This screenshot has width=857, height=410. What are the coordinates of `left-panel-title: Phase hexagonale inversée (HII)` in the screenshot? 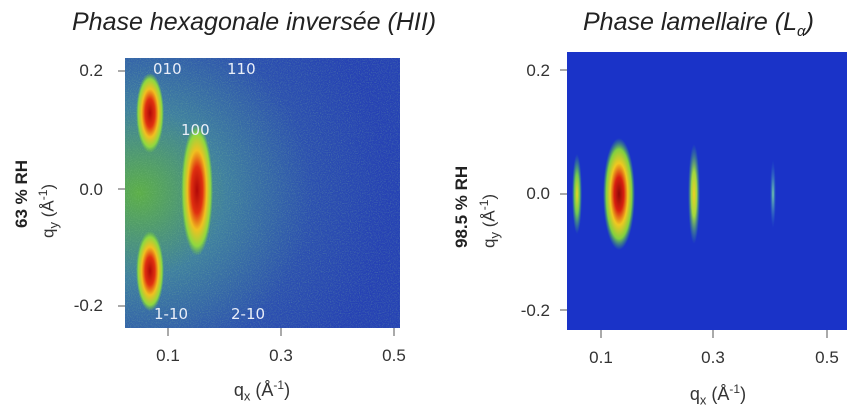 It's located at (254, 22).